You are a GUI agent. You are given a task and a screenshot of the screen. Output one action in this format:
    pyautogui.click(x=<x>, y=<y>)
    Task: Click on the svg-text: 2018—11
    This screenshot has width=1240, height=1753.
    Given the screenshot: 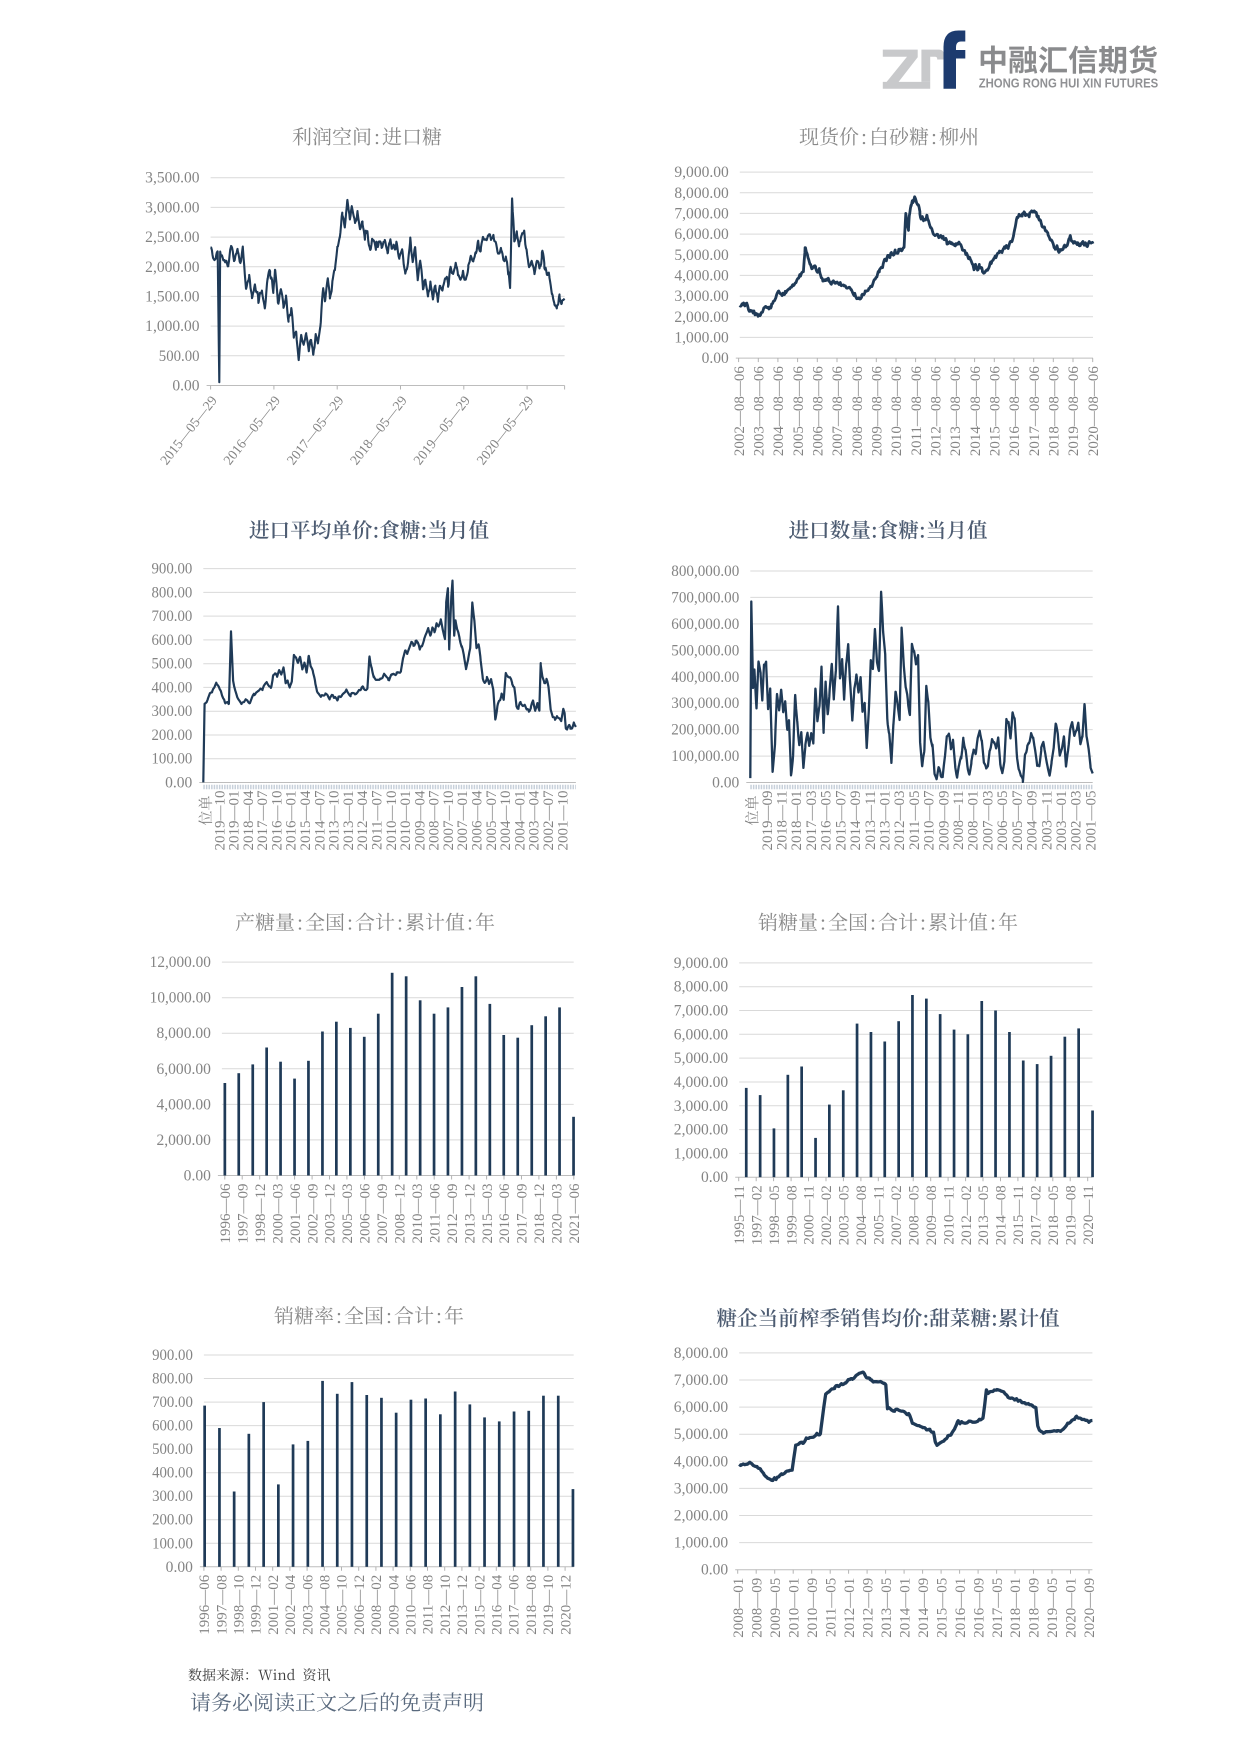 What is the action you would take?
    pyautogui.click(x=783, y=820)
    